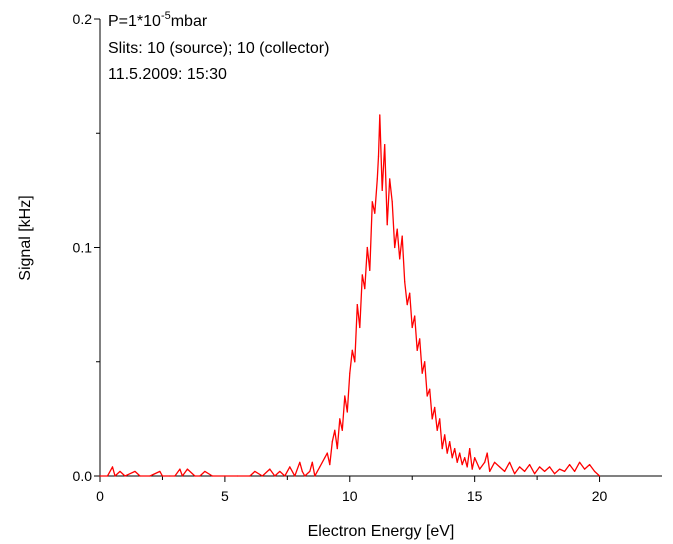 This screenshot has height=544, width=673. I want to click on annotation-slits: Slits: 10 (source); 10 (collector), so click(218, 48).